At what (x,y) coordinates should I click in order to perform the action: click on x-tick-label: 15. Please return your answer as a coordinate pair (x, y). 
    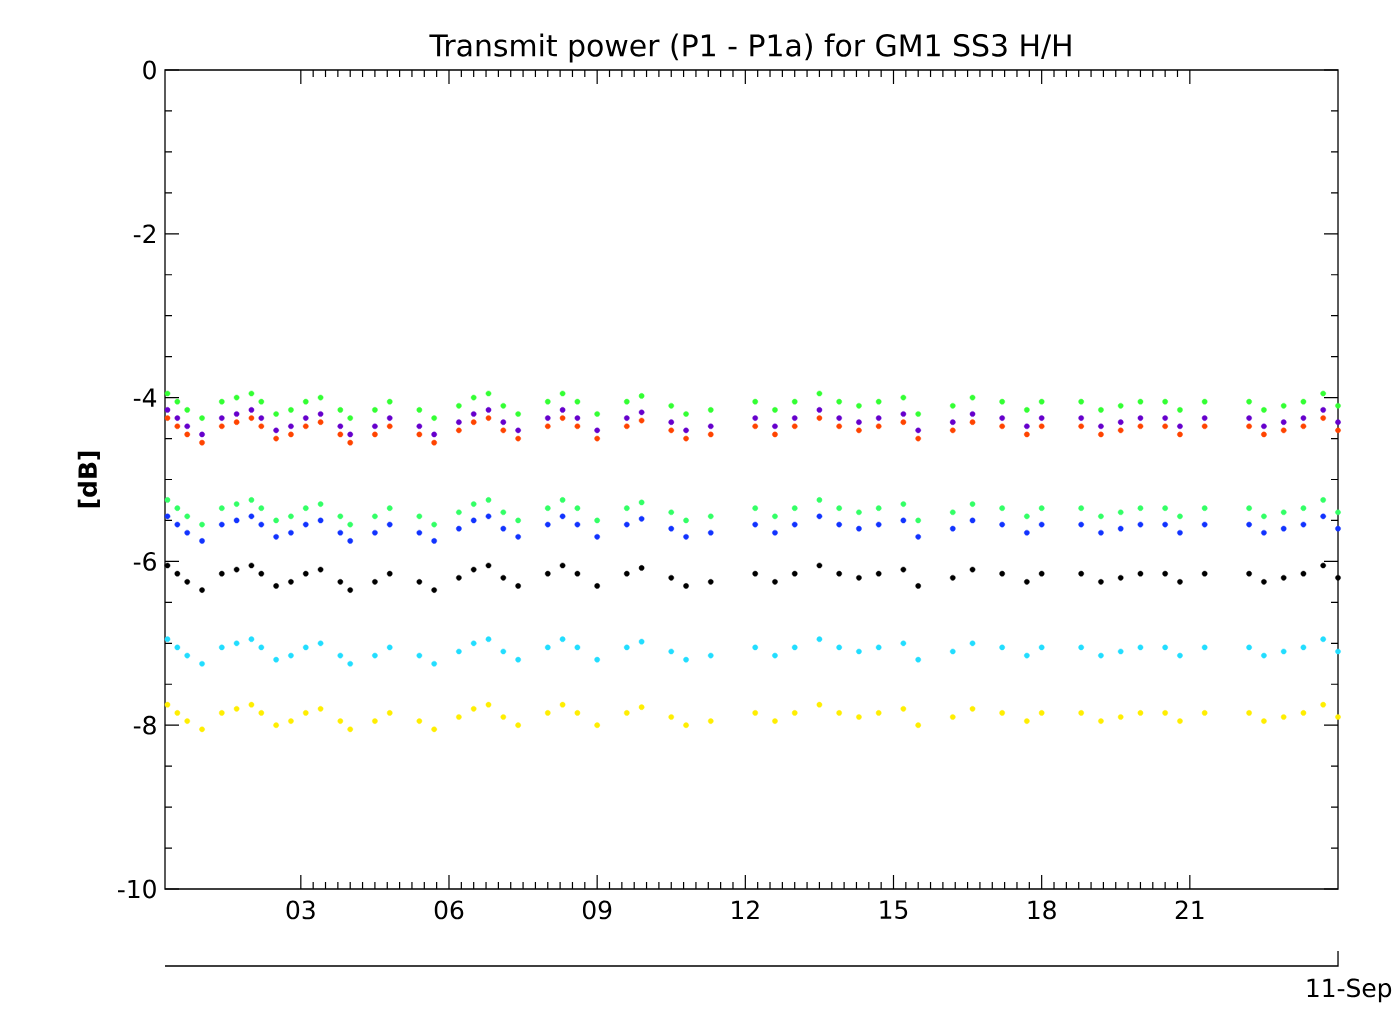
    Looking at the image, I should click on (894, 910).